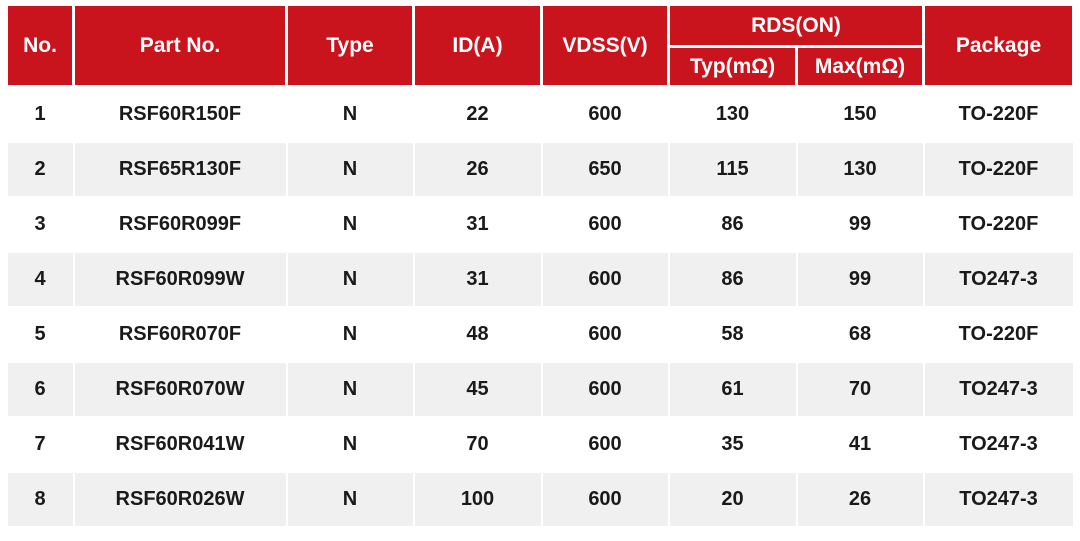  Describe the element at coordinates (40, 444) in the screenshot. I see `cell-no: 7` at that location.